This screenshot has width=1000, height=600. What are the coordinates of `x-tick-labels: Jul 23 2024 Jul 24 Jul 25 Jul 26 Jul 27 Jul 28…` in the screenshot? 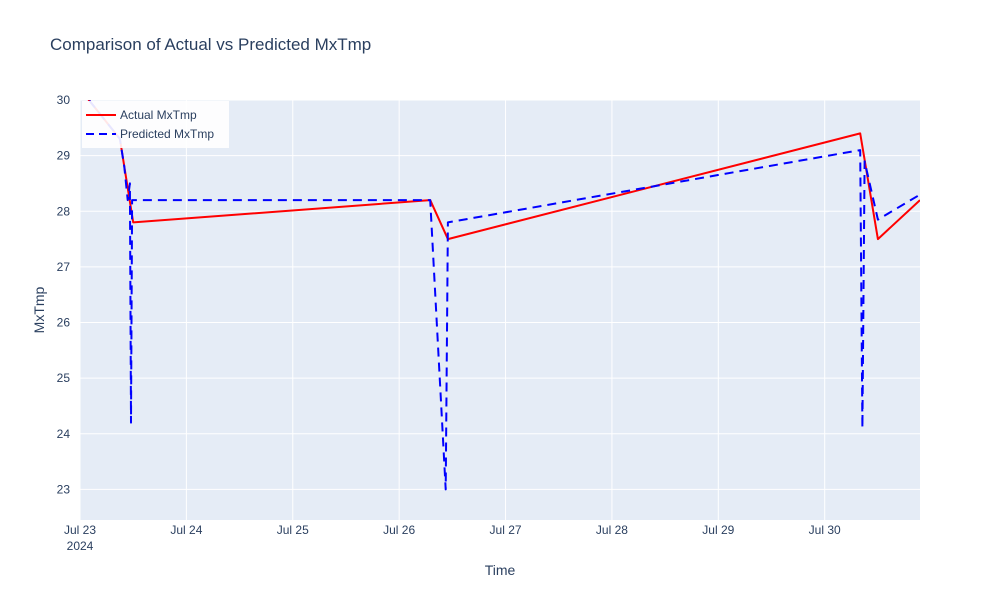 It's located at (452, 538).